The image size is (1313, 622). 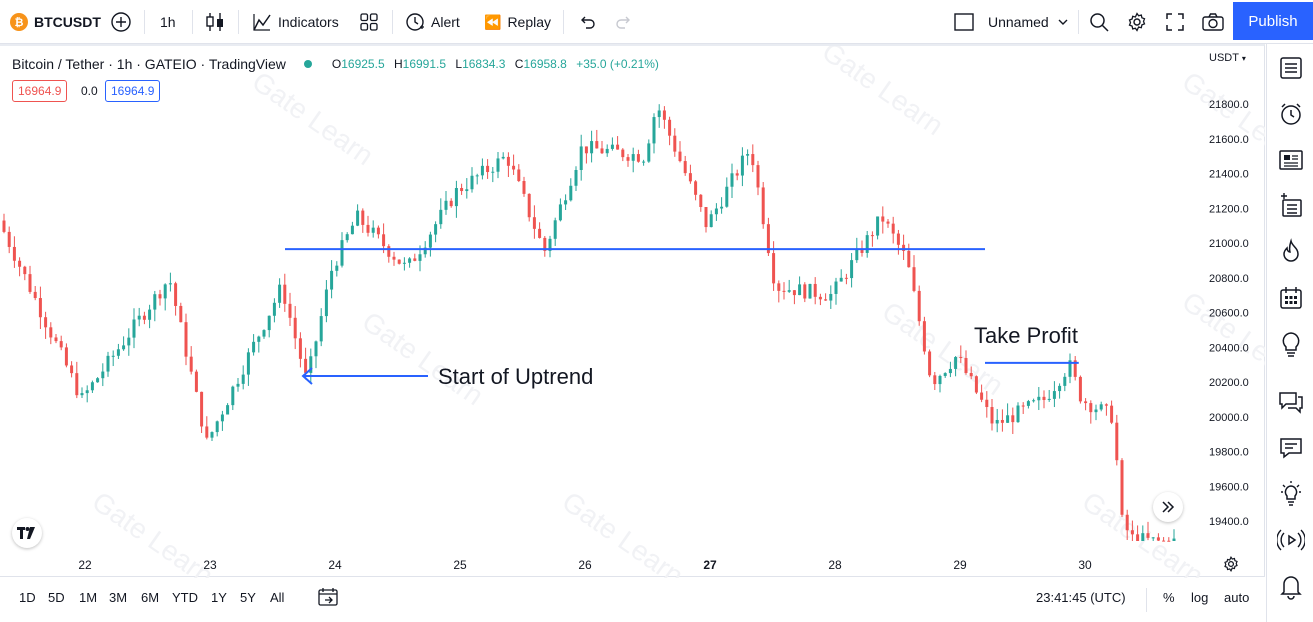 What do you see at coordinates (1291, 494) in the screenshot?
I see `tips-button` at bounding box center [1291, 494].